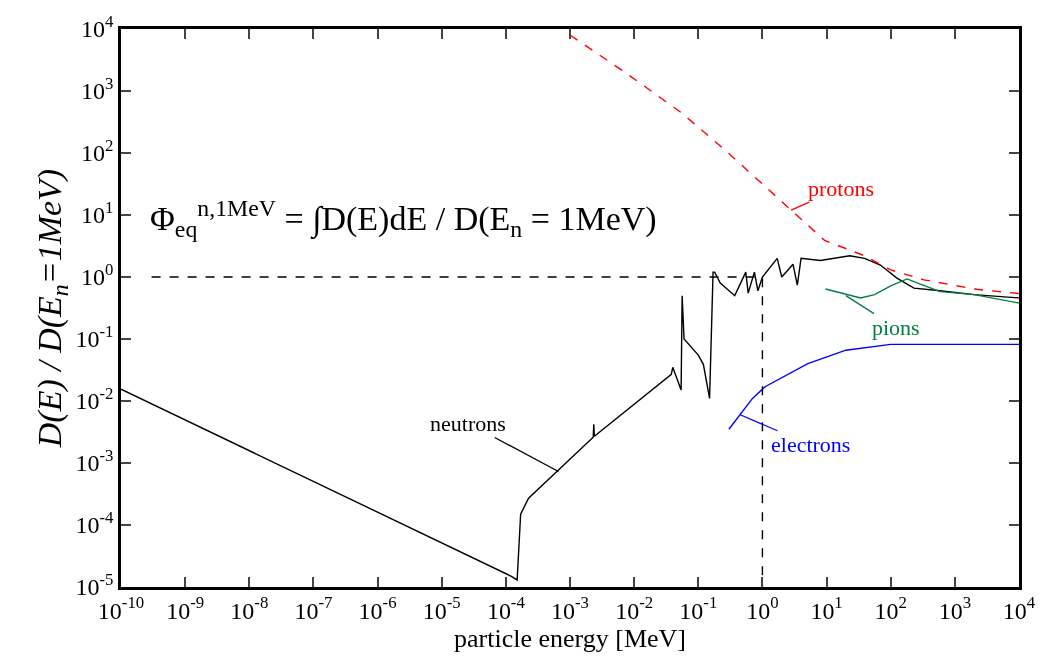  What do you see at coordinates (97, 275) in the screenshot?
I see `y-tick-label: 10$^{0}$` at bounding box center [97, 275].